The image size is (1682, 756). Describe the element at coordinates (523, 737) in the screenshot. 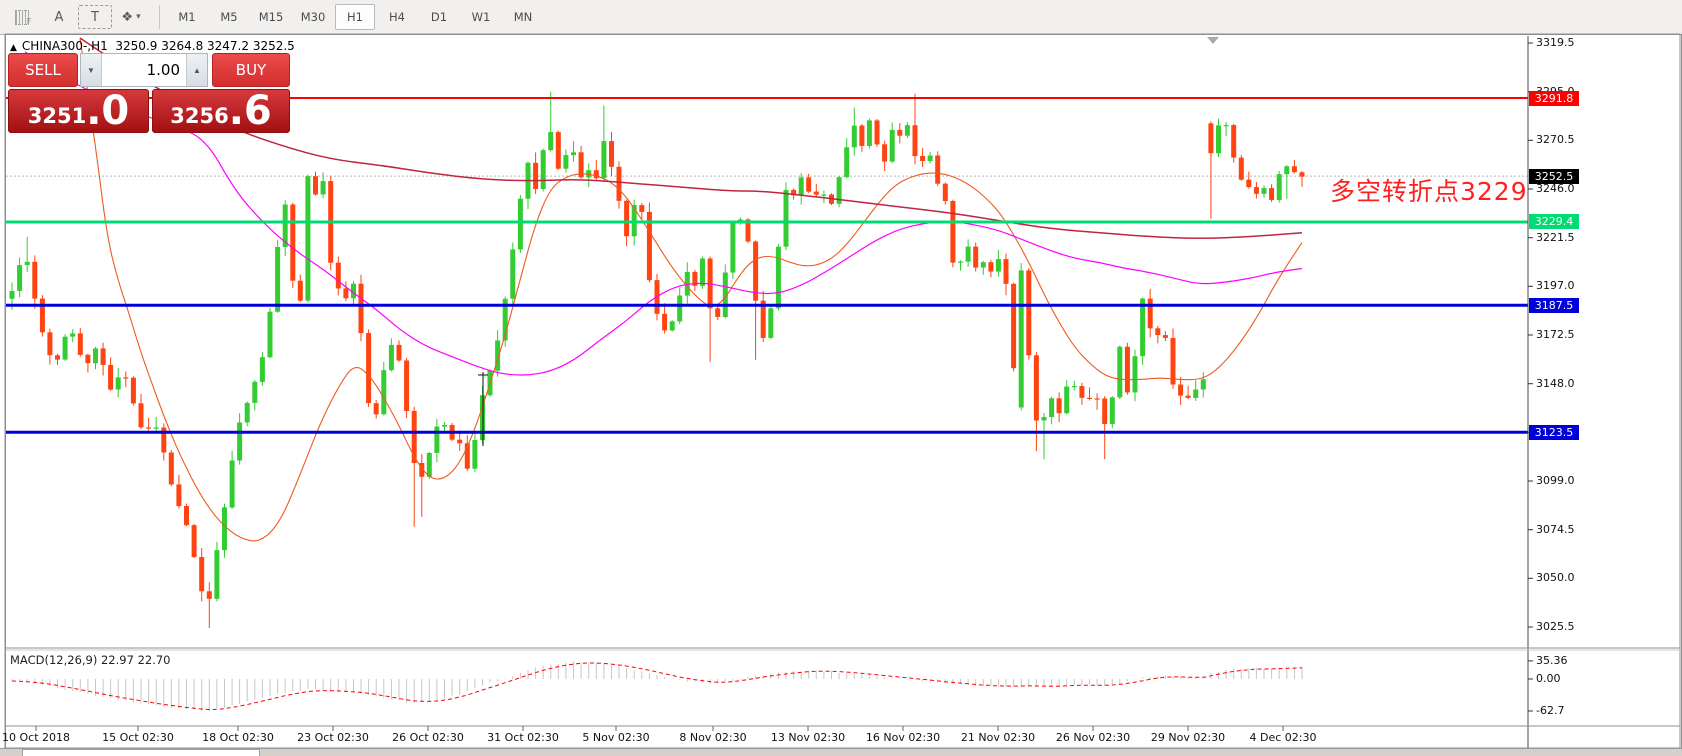

I see `date-label: 31 Oct 02:30` at that location.